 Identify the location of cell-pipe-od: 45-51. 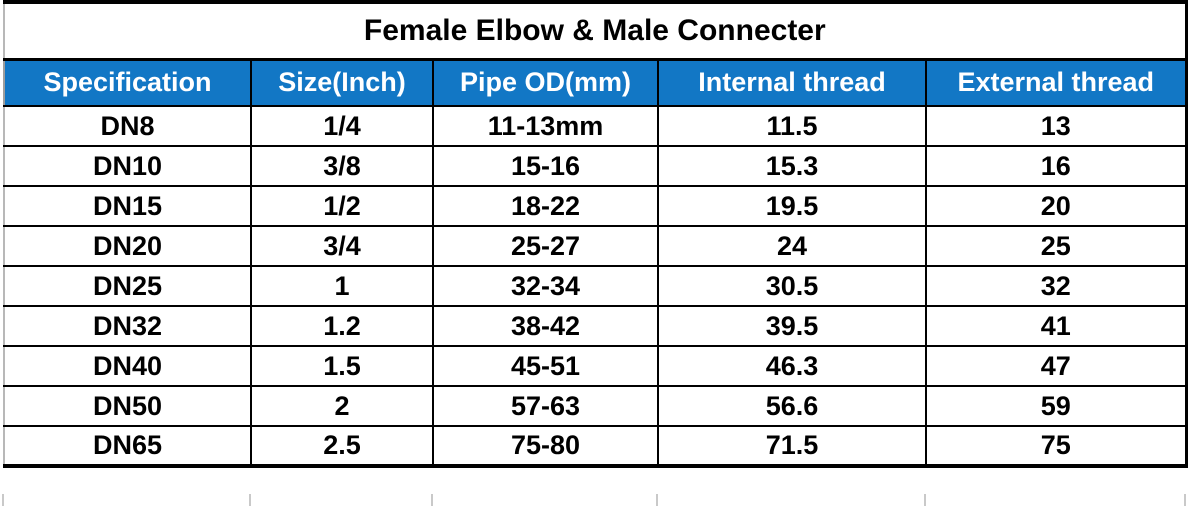
(545, 366).